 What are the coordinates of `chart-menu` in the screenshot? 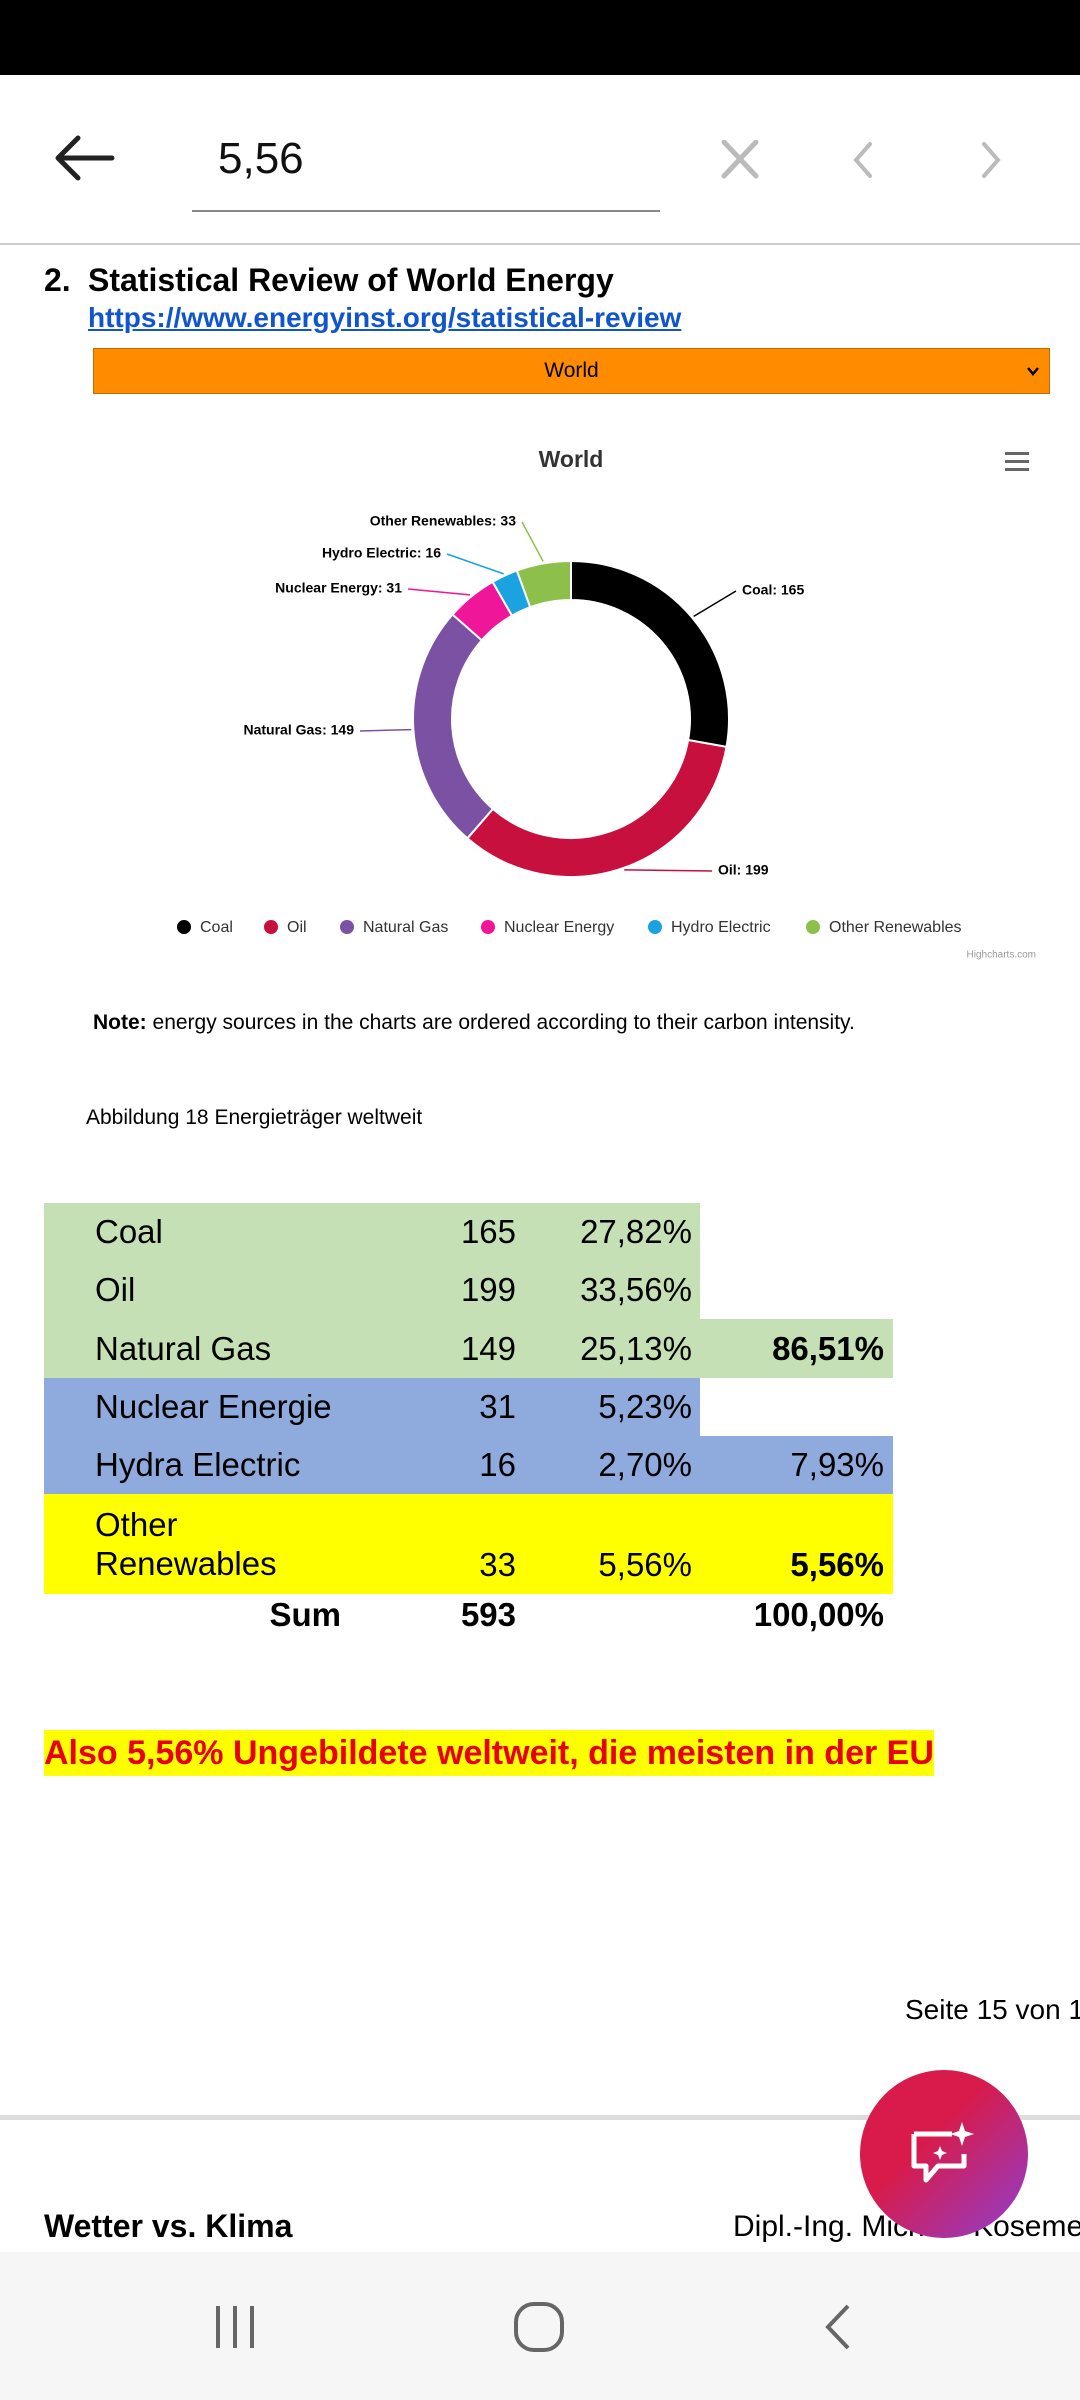 It's located at (1017, 461).